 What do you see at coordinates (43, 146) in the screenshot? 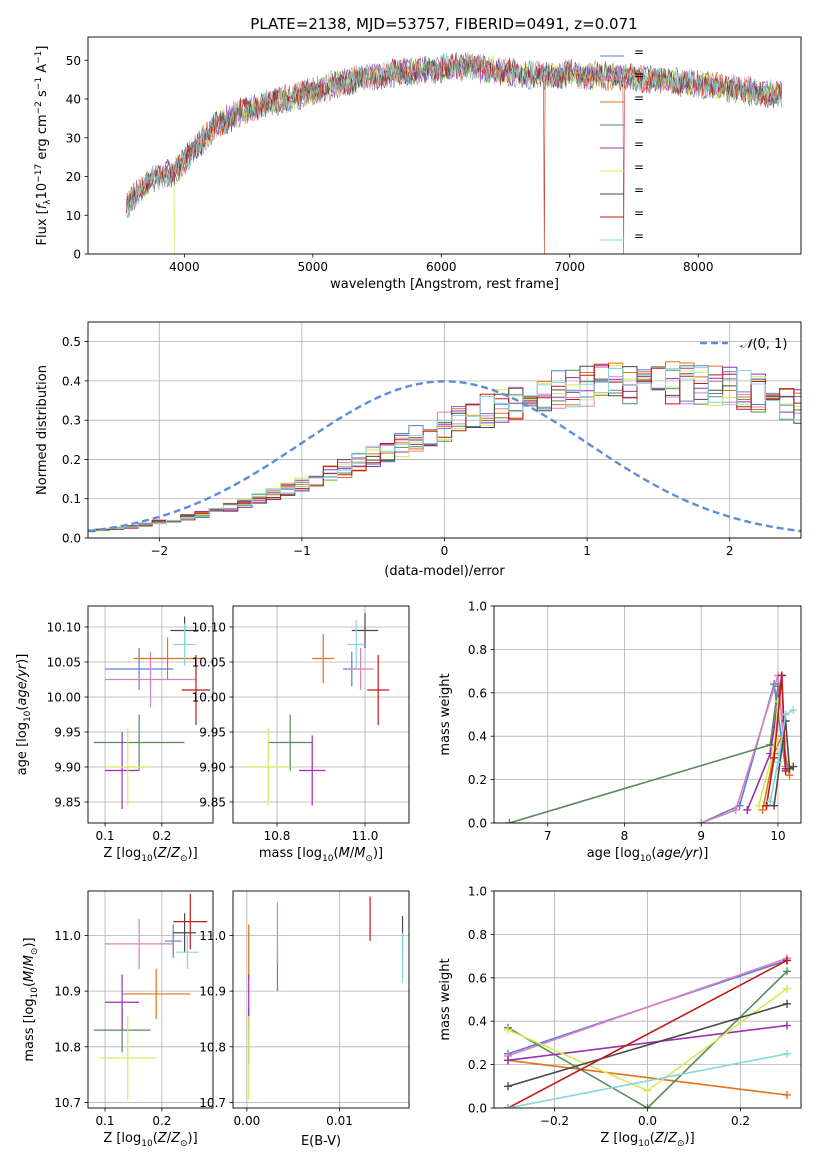
I see `y-axis-label: Flux [fλ10−17 erg cm−2 s−1 A−1]` at bounding box center [43, 146].